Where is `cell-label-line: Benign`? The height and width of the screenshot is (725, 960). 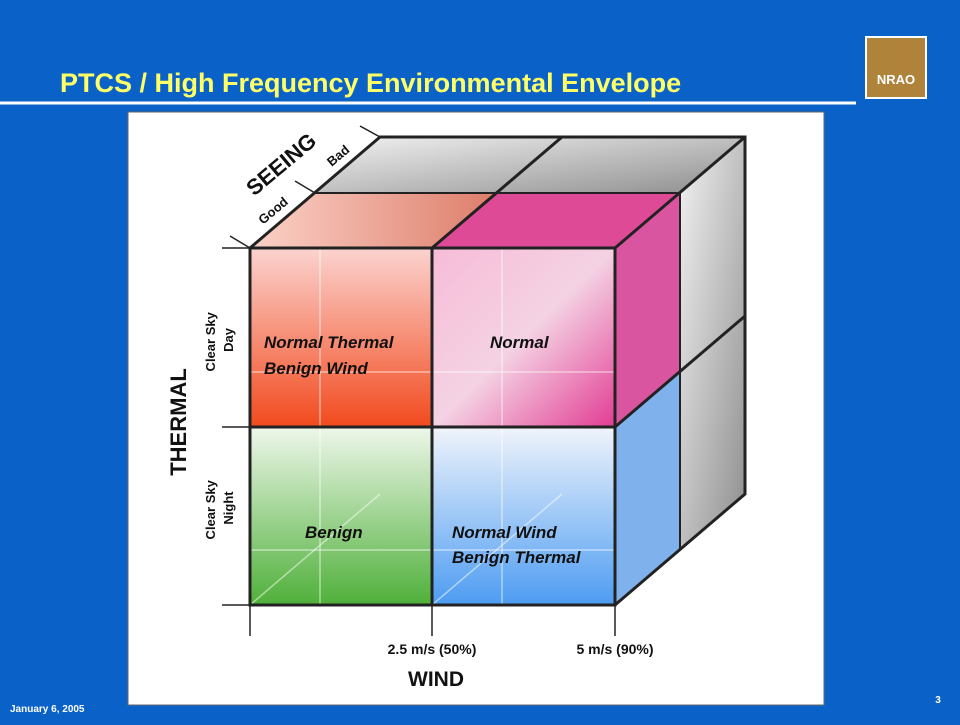 cell-label-line: Benign is located at coordinates (334, 532).